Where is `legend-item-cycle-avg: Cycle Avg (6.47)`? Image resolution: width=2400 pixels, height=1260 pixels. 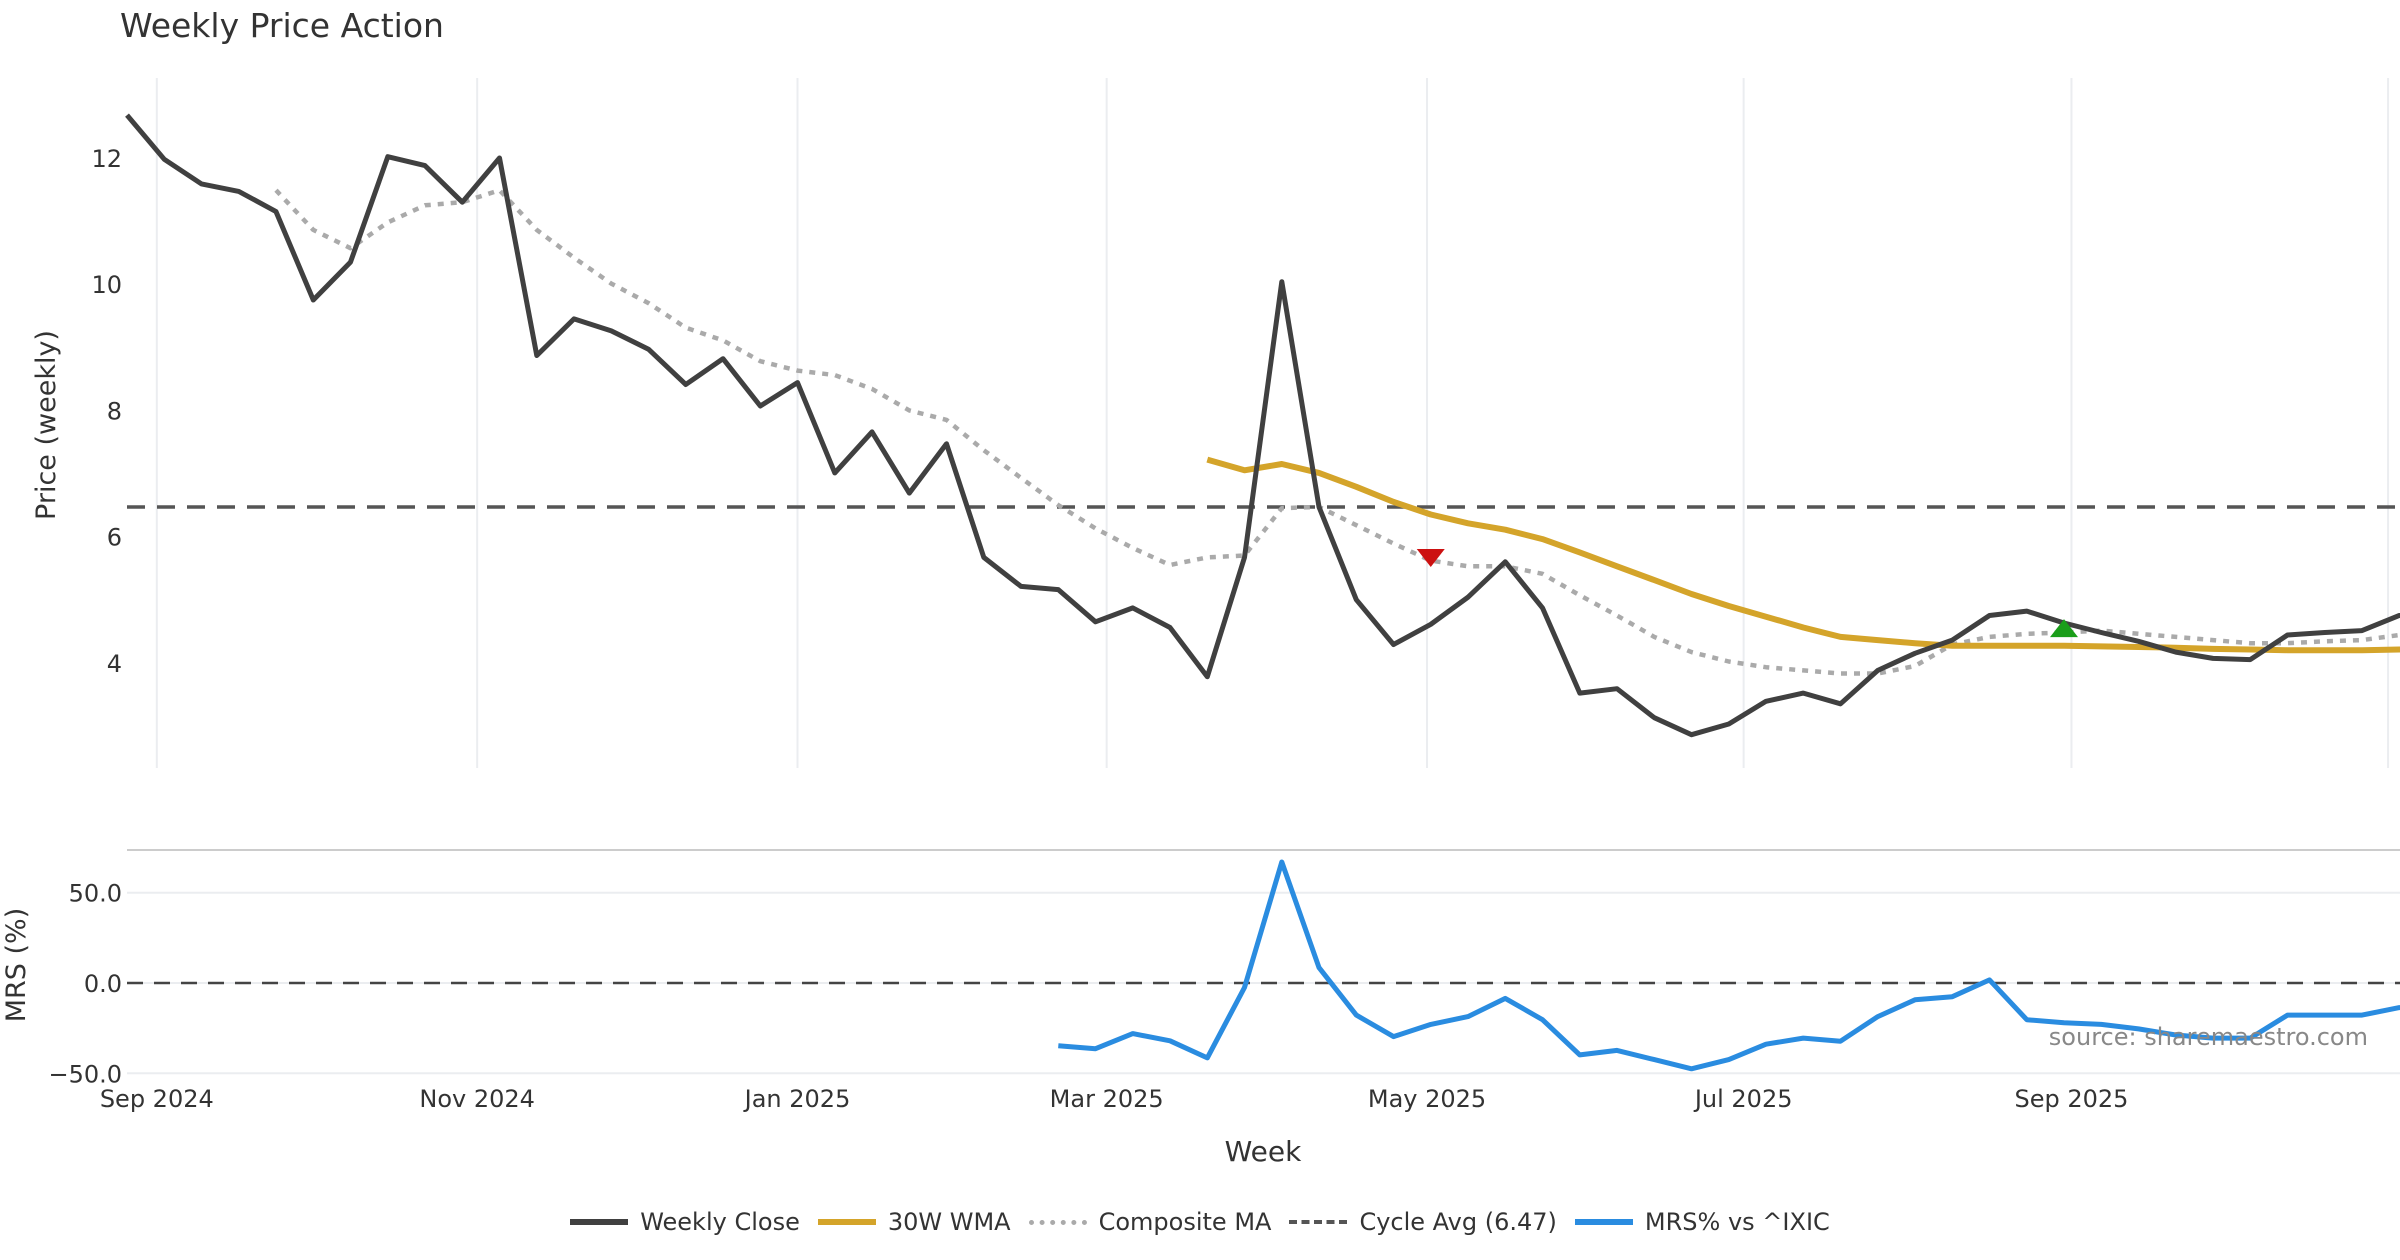 legend-item-cycle-avg: Cycle Avg (6.47) is located at coordinates (1423, 1222).